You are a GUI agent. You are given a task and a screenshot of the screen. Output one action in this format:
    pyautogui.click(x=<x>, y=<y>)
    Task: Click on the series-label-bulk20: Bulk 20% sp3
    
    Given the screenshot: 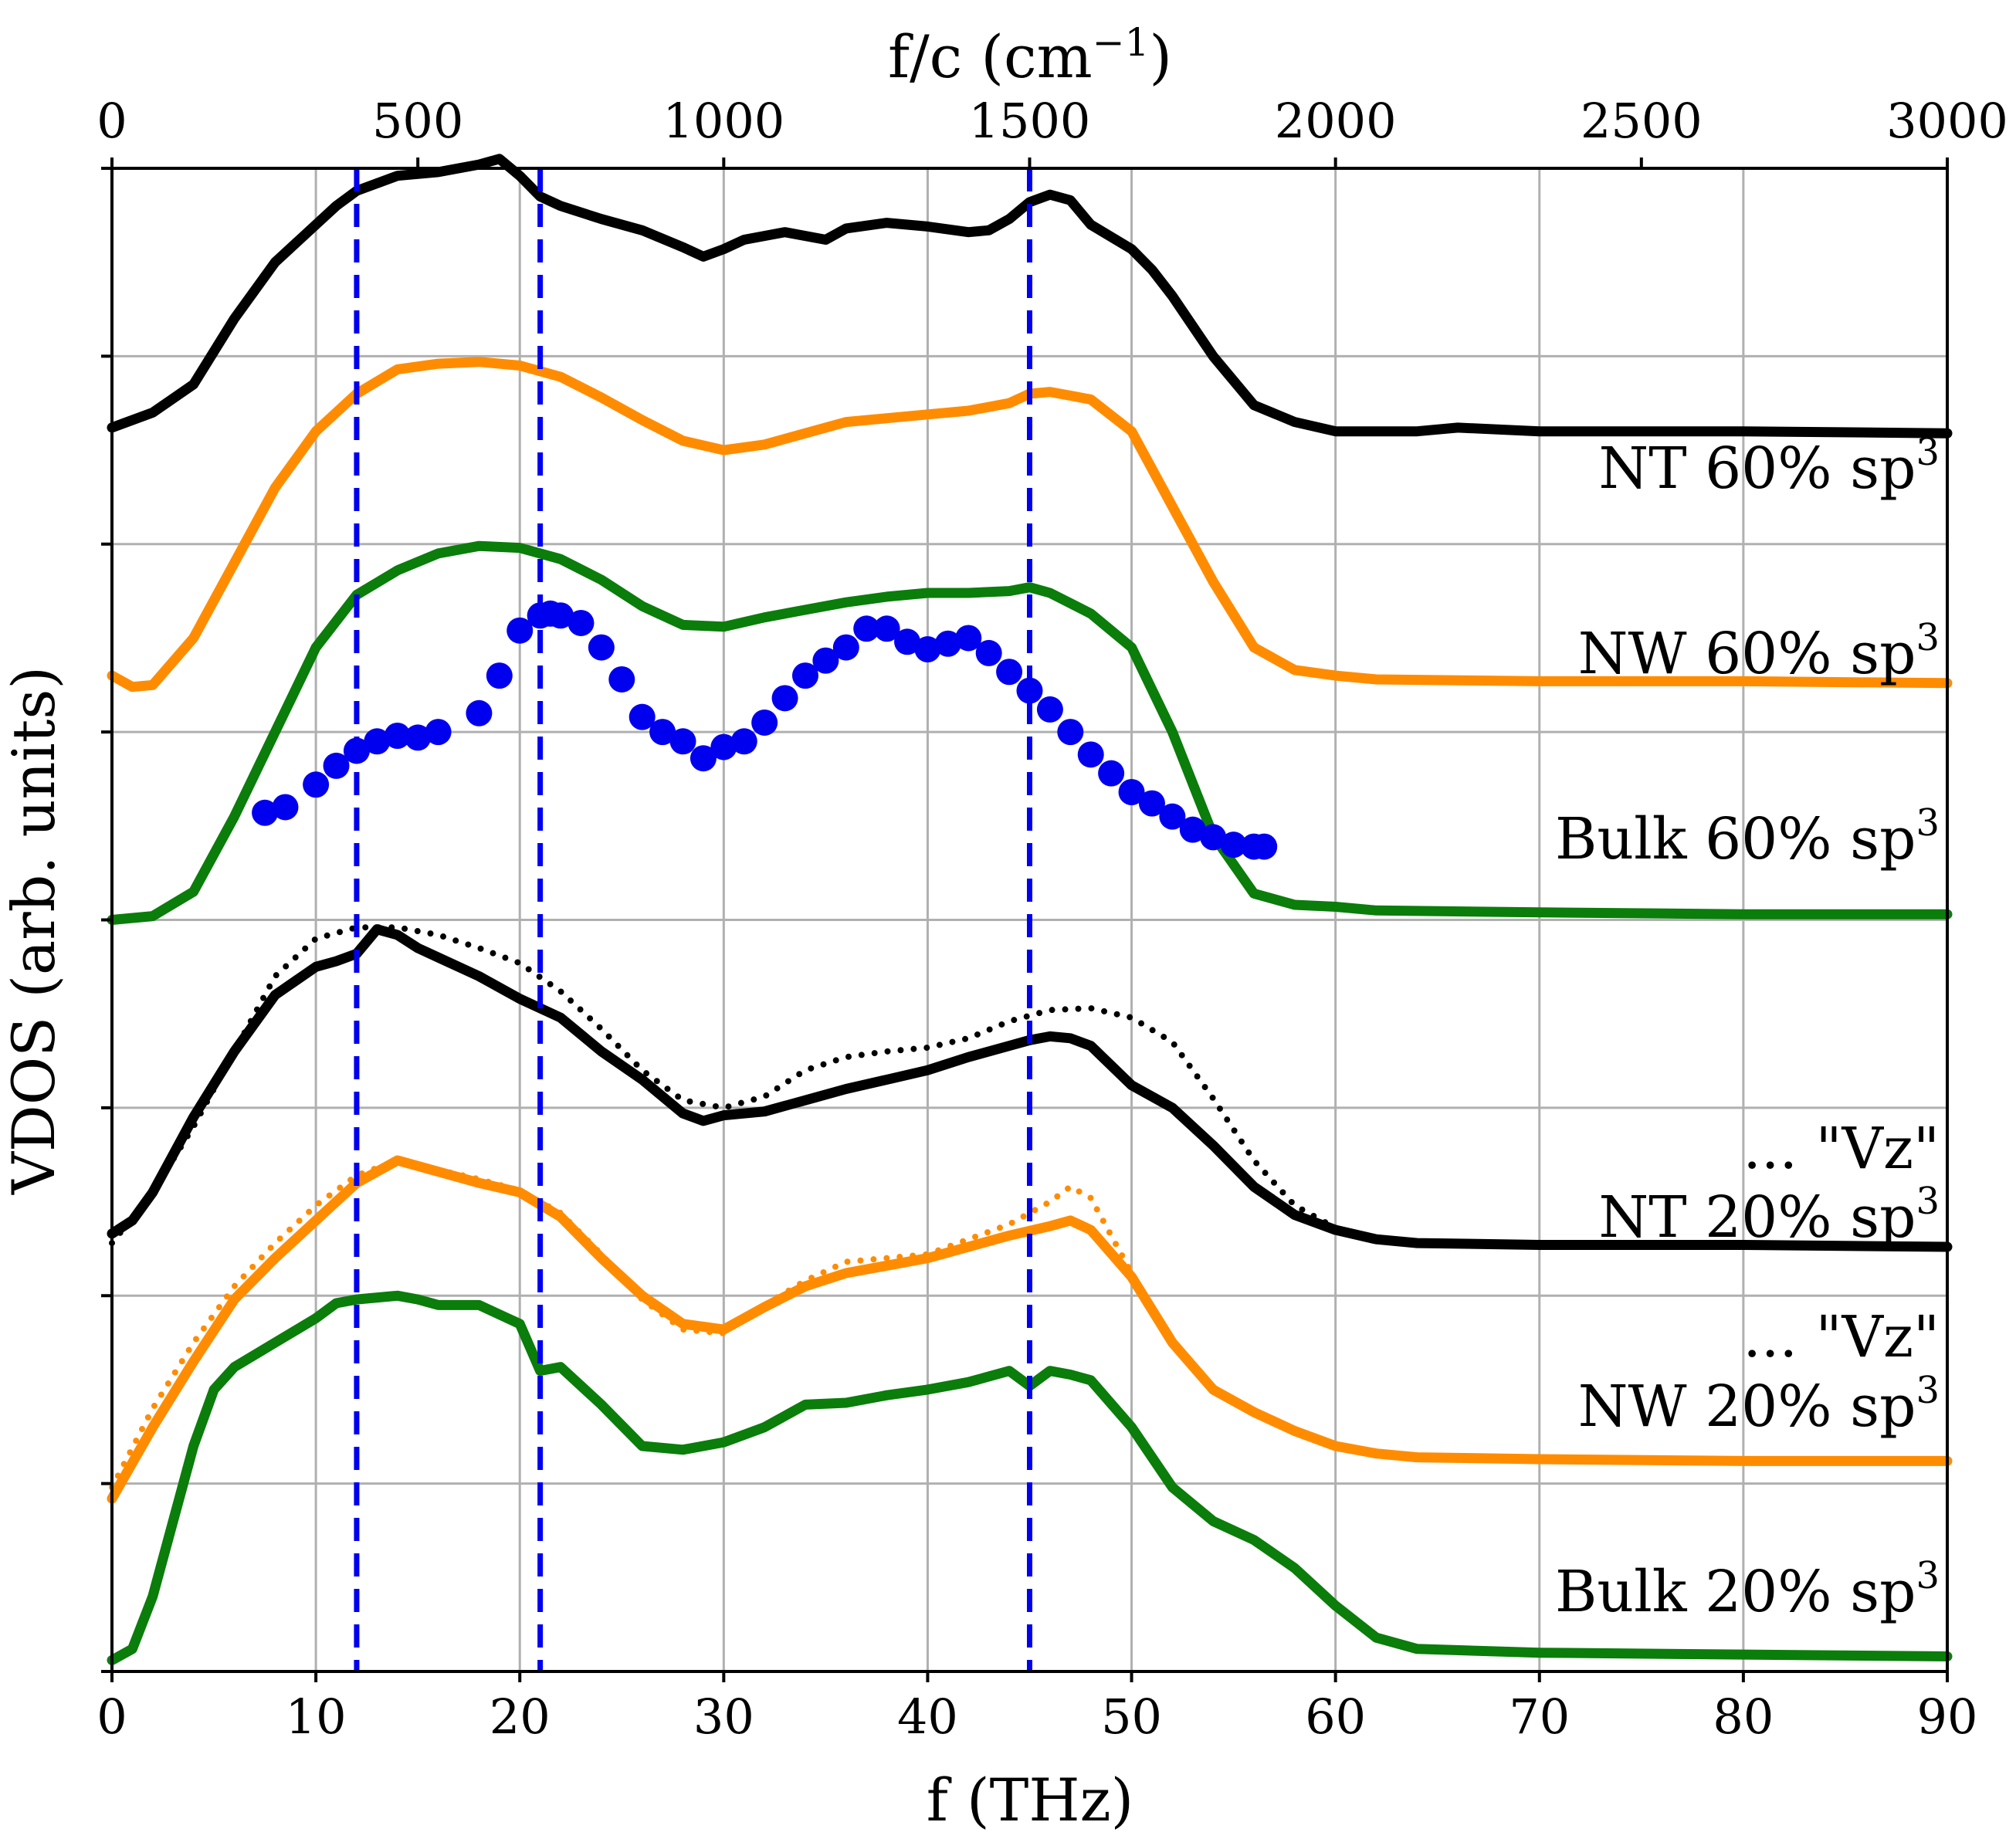 What is the action you would take?
    pyautogui.click(x=1747, y=1589)
    